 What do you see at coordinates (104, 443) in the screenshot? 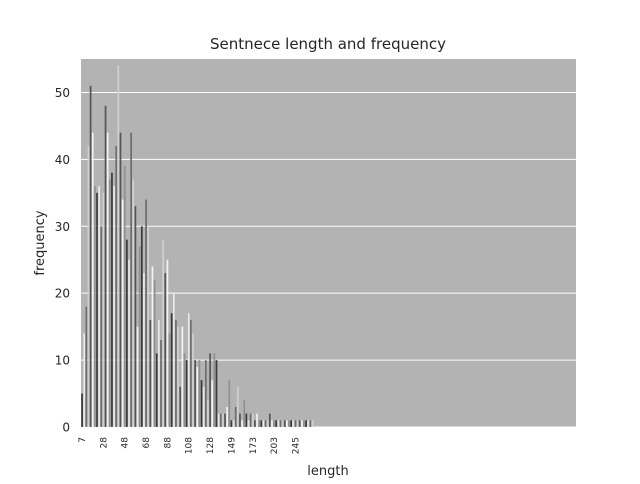
I see `x-tick-label: 28` at bounding box center [104, 443].